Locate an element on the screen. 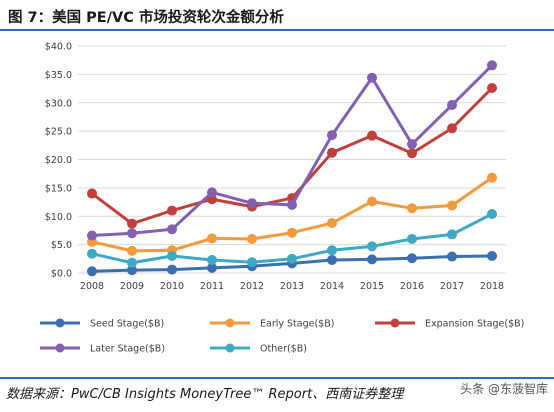  y-tick-label: $15.0 is located at coordinates (58, 188).